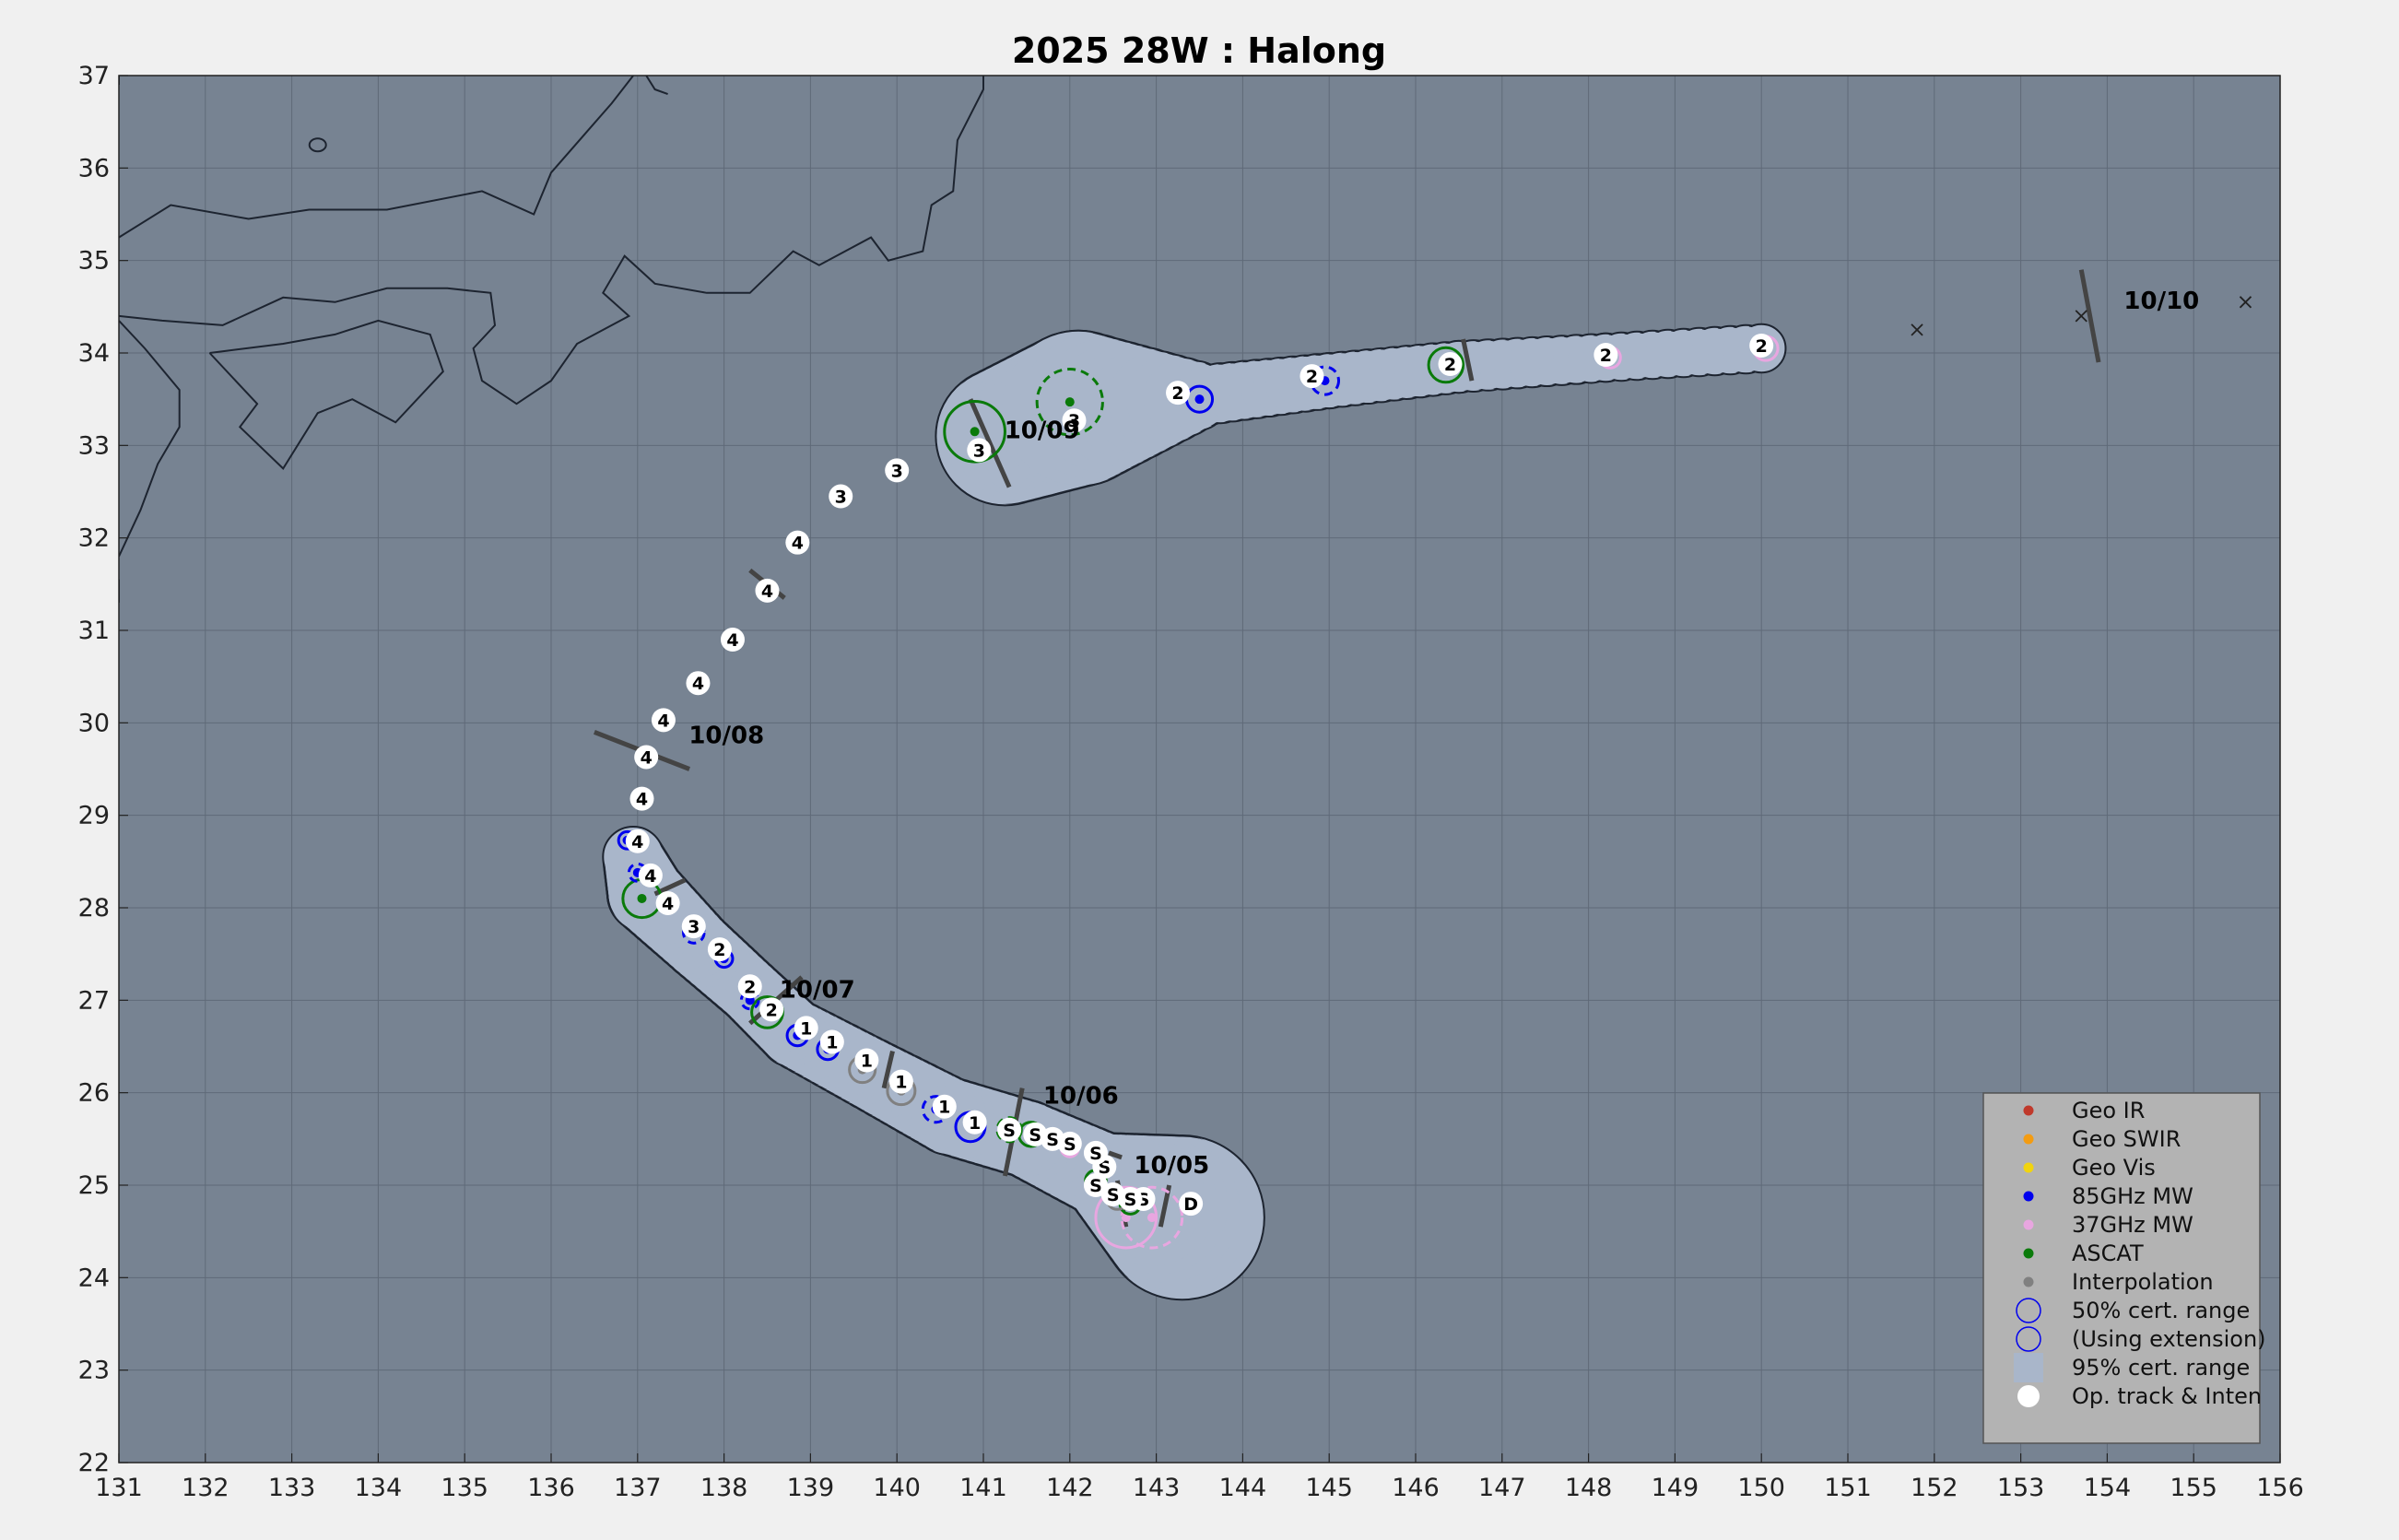  What do you see at coordinates (94, 816) in the screenshot?
I see `y-tick-label: 29` at bounding box center [94, 816].